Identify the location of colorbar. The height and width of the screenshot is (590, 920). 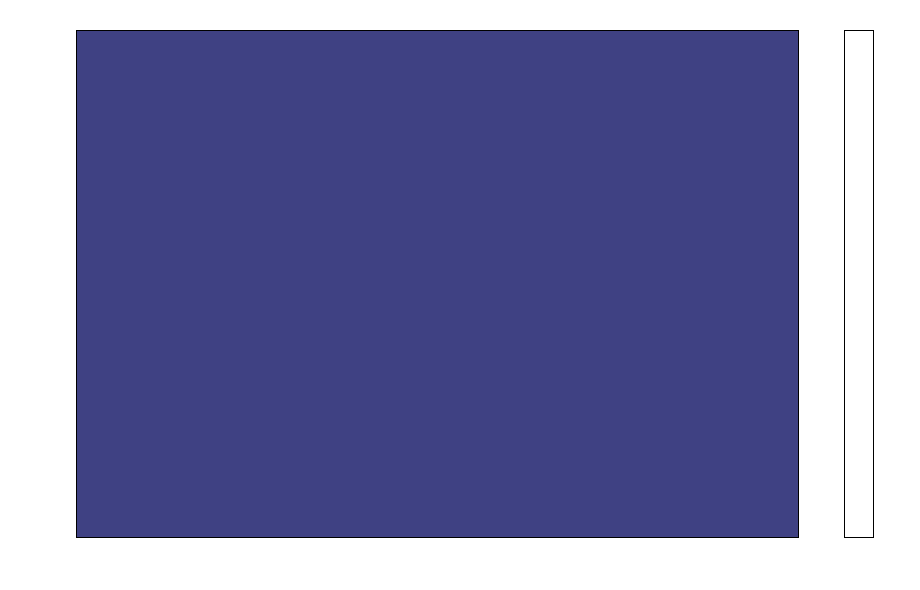
(859, 284).